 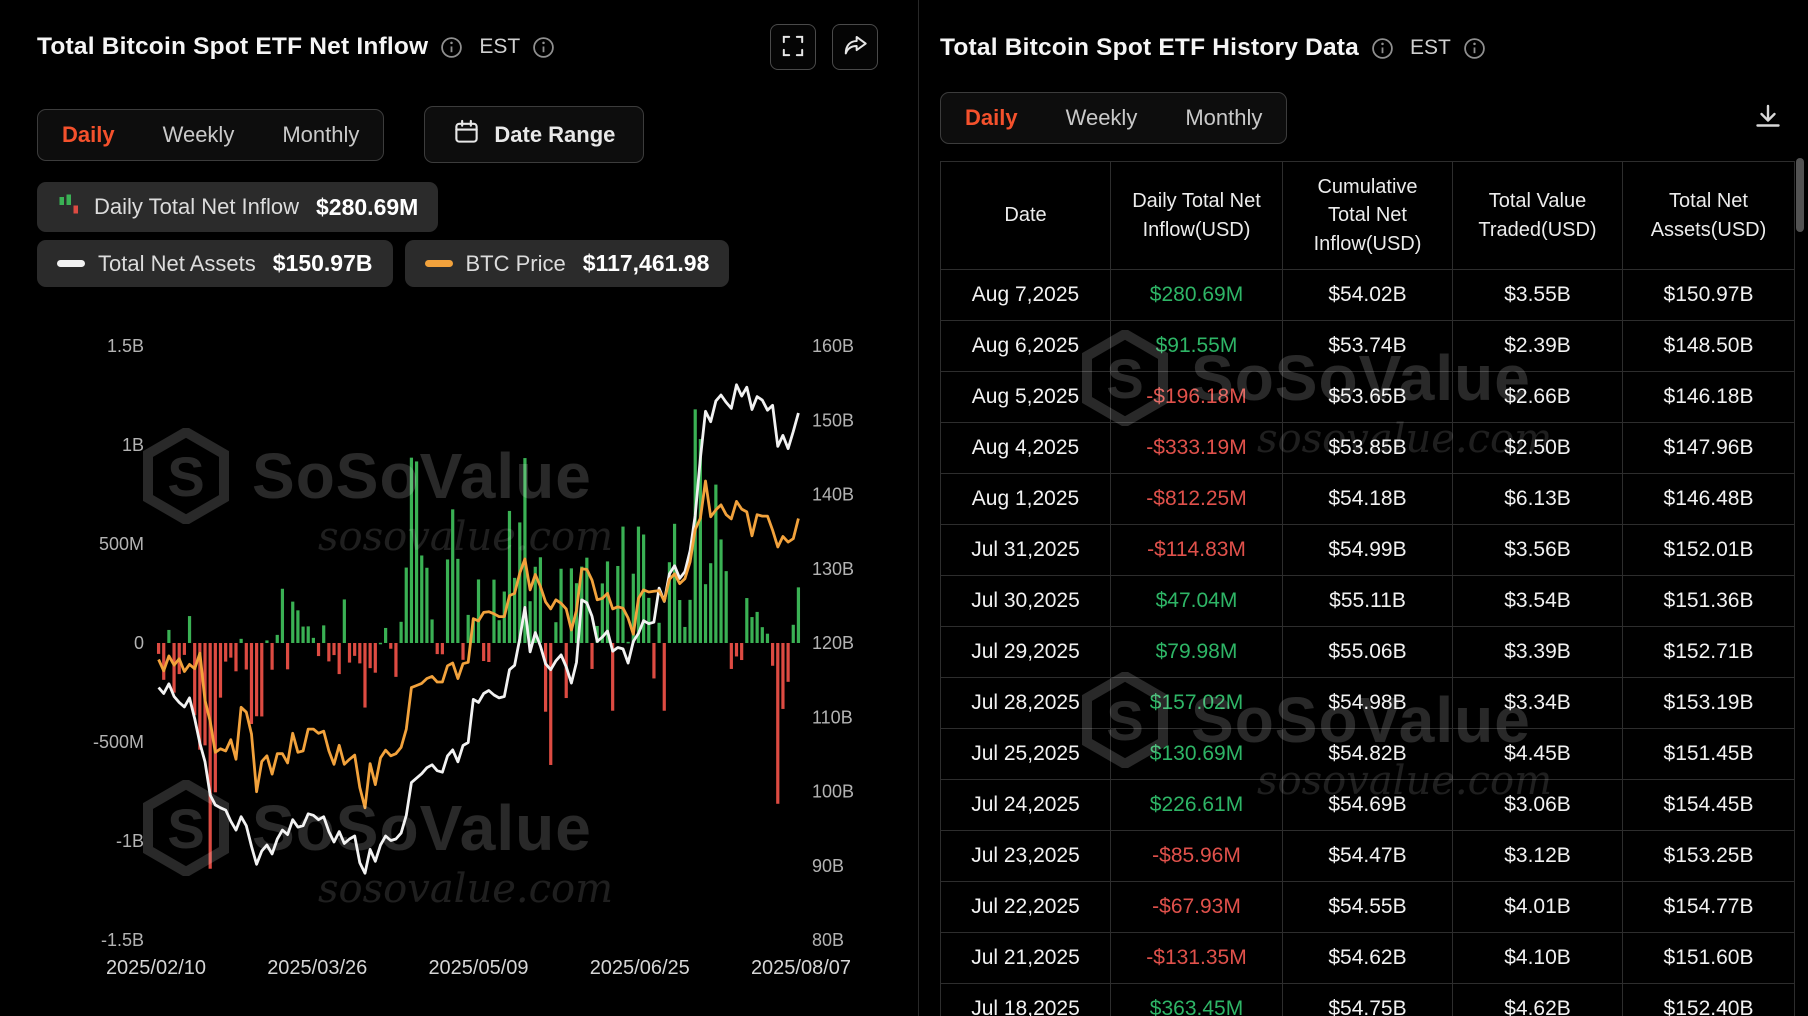 I want to click on timezone-label: EST, so click(x=1430, y=47).